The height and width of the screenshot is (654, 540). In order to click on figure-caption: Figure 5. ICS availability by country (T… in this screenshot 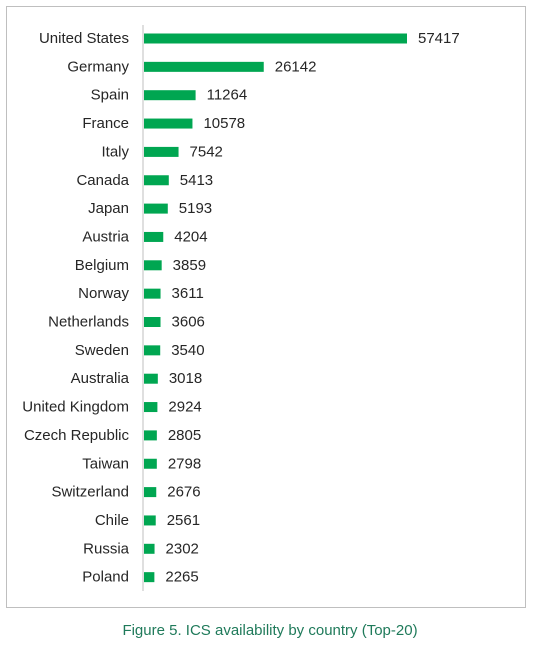, I will do `click(270, 630)`.